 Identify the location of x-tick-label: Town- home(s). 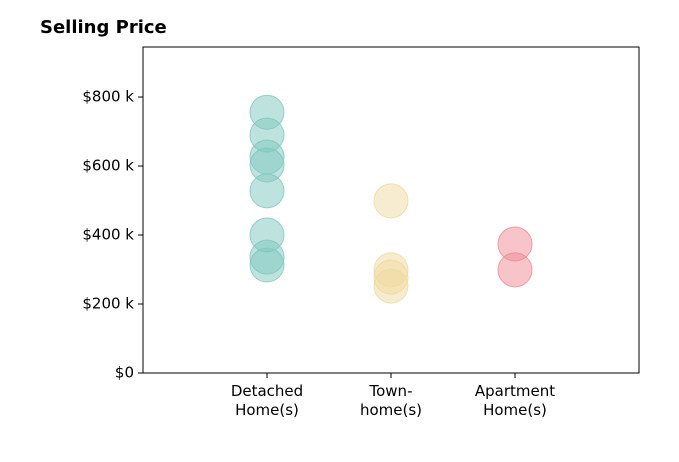
(391, 400).